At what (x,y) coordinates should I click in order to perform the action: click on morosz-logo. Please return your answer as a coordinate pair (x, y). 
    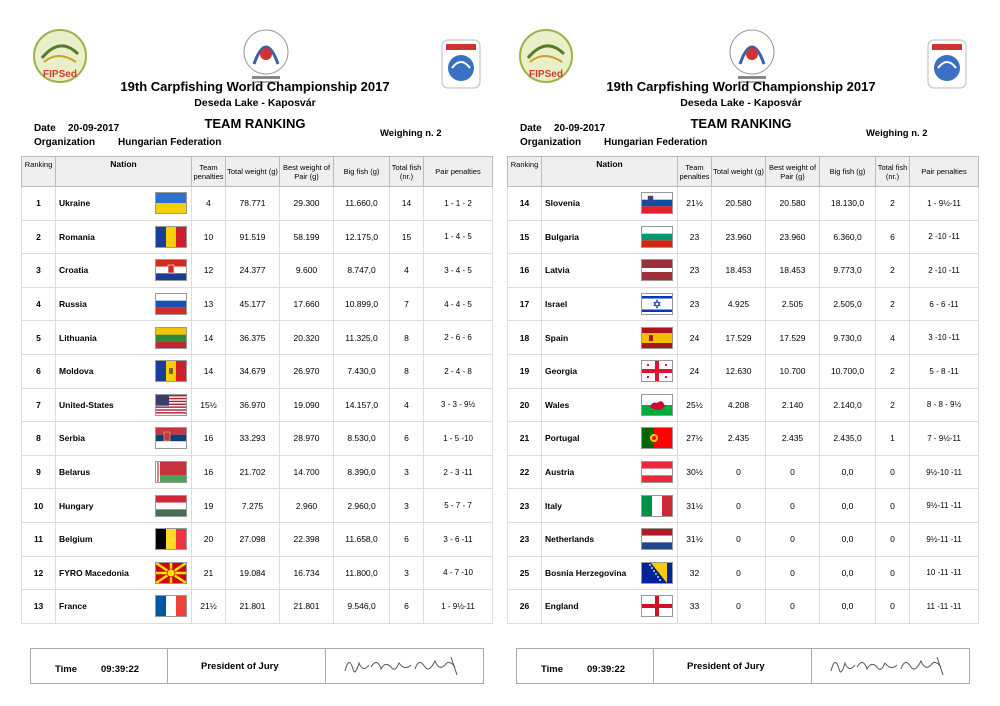
    Looking at the image, I should click on (947, 64).